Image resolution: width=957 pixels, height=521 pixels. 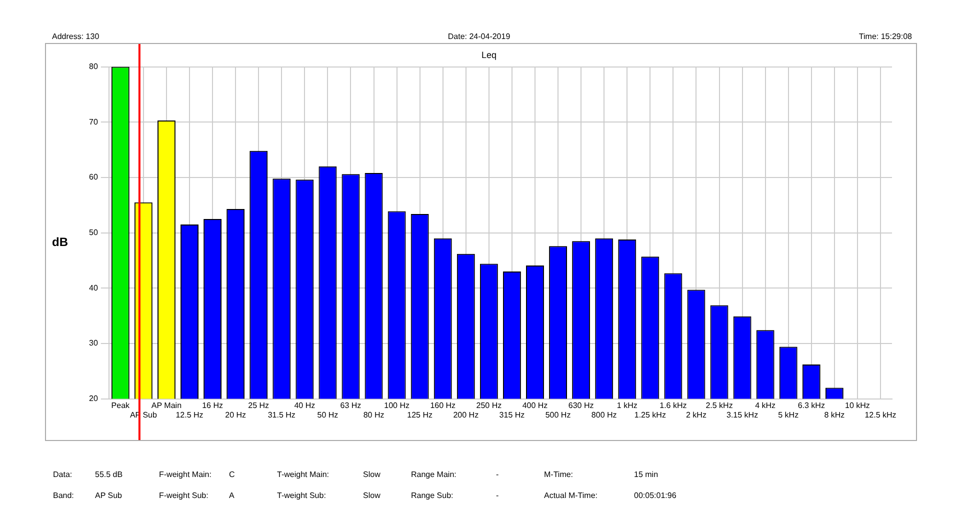 What do you see at coordinates (184, 495) in the screenshot?
I see `text: F-weight Sub:` at bounding box center [184, 495].